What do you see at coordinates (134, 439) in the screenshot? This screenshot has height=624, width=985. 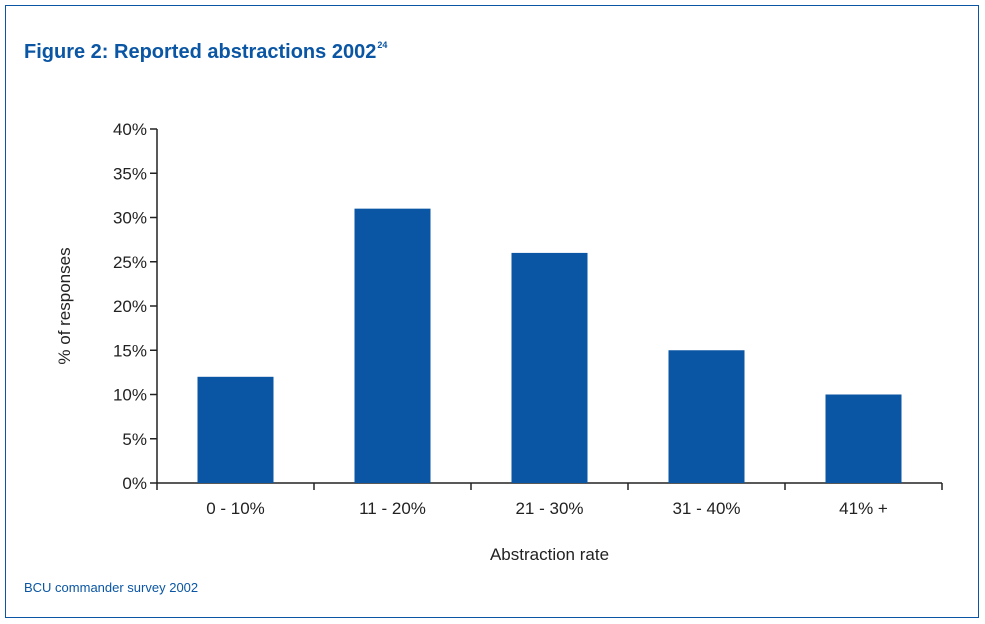 I see `y-tick-label: 5%` at bounding box center [134, 439].